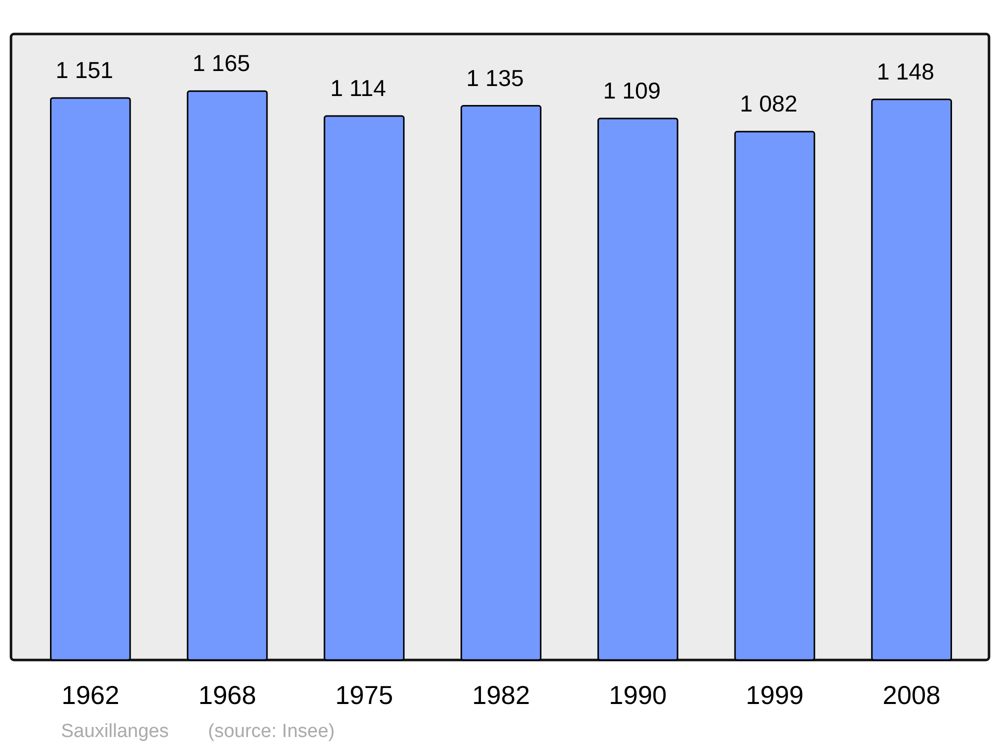 Image resolution: width=1000 pixels, height=747 pixels. What do you see at coordinates (115, 731) in the screenshot?
I see `text: Sauxillanges` at bounding box center [115, 731].